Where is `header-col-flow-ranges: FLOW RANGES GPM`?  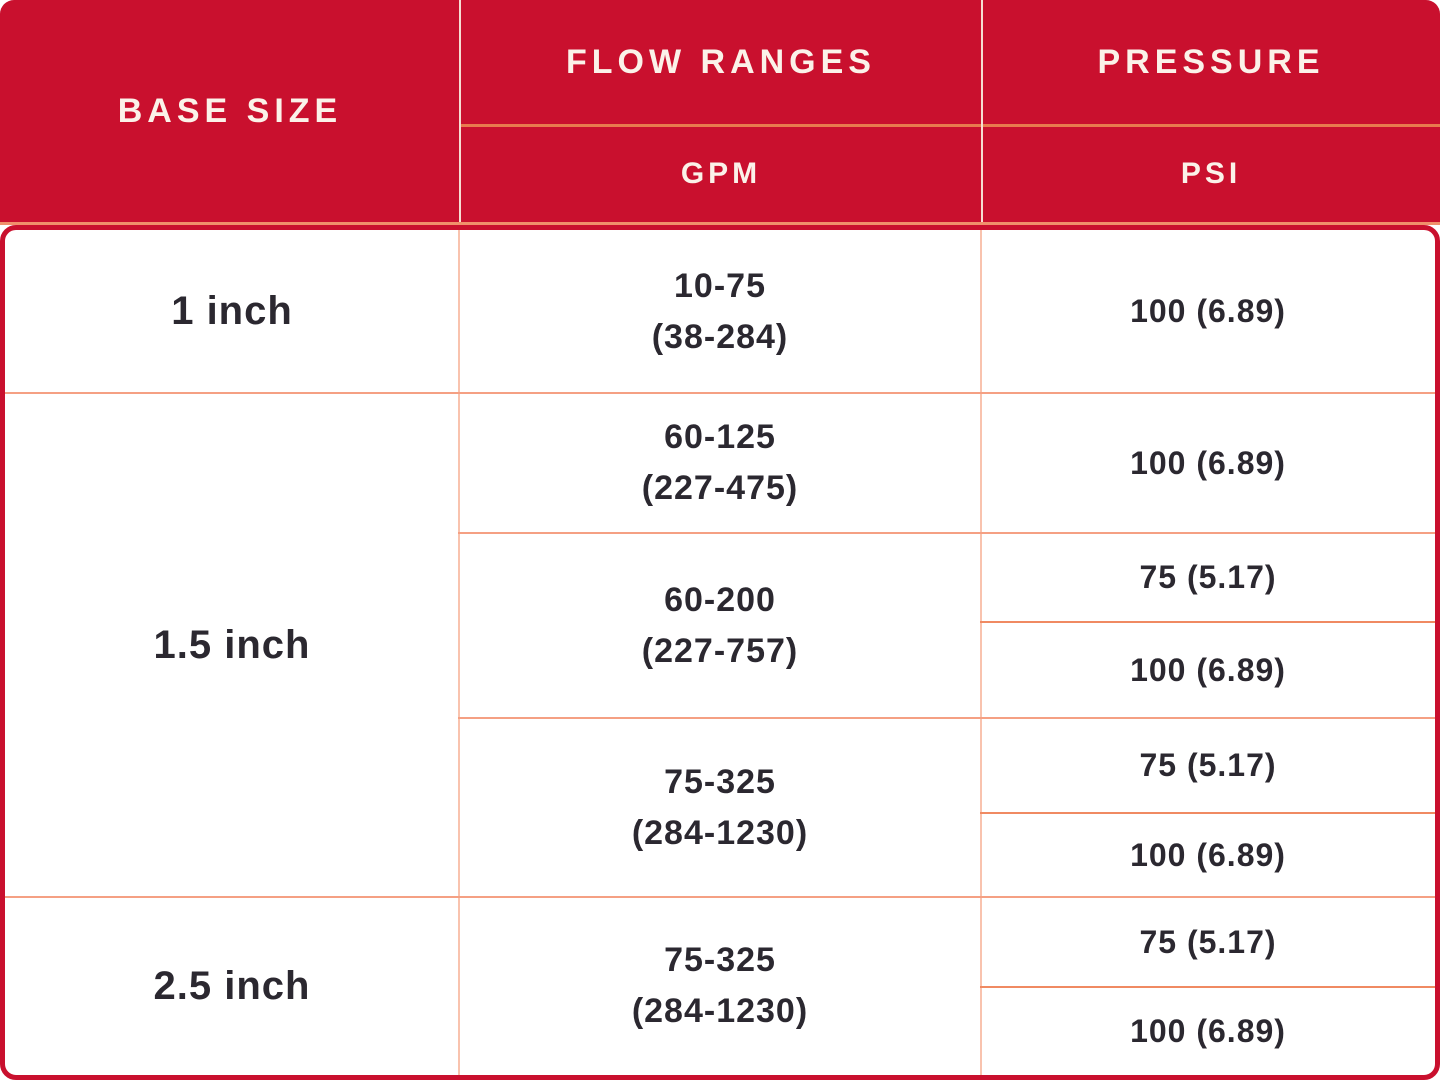 header-col-flow-ranges: FLOW RANGES GPM is located at coordinates (721, 111).